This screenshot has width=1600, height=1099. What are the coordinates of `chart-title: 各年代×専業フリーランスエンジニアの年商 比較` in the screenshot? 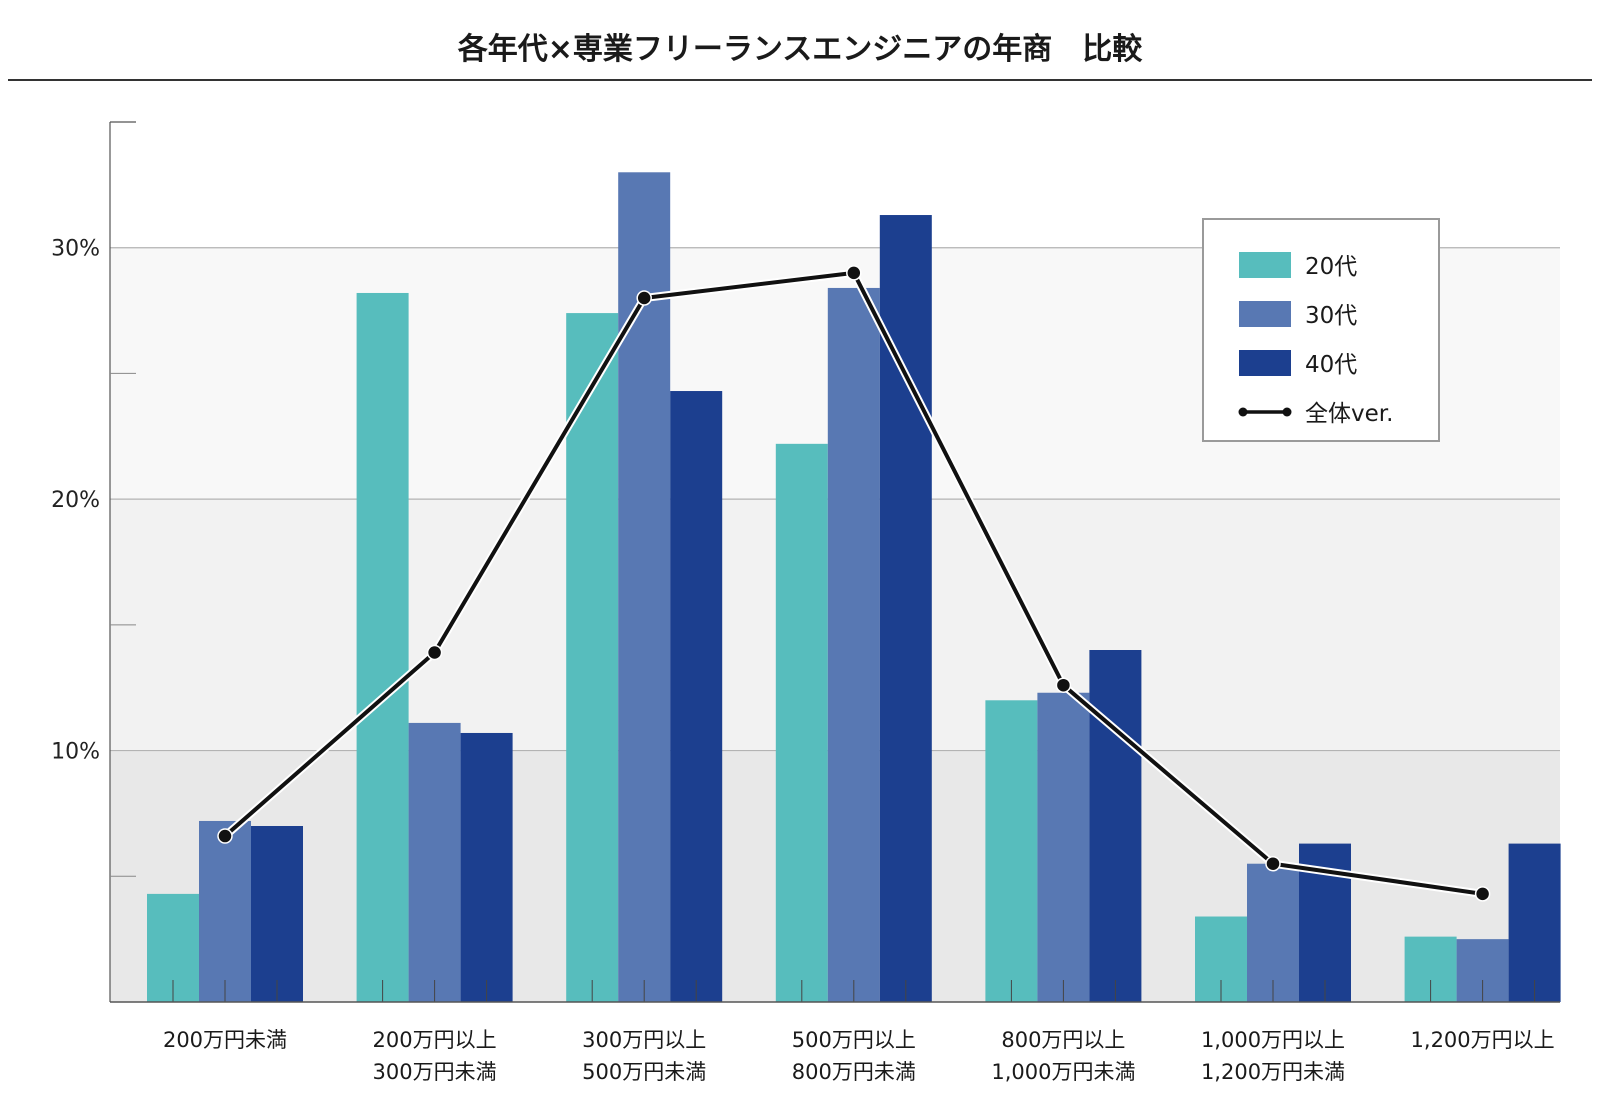 It's located at (800, 49).